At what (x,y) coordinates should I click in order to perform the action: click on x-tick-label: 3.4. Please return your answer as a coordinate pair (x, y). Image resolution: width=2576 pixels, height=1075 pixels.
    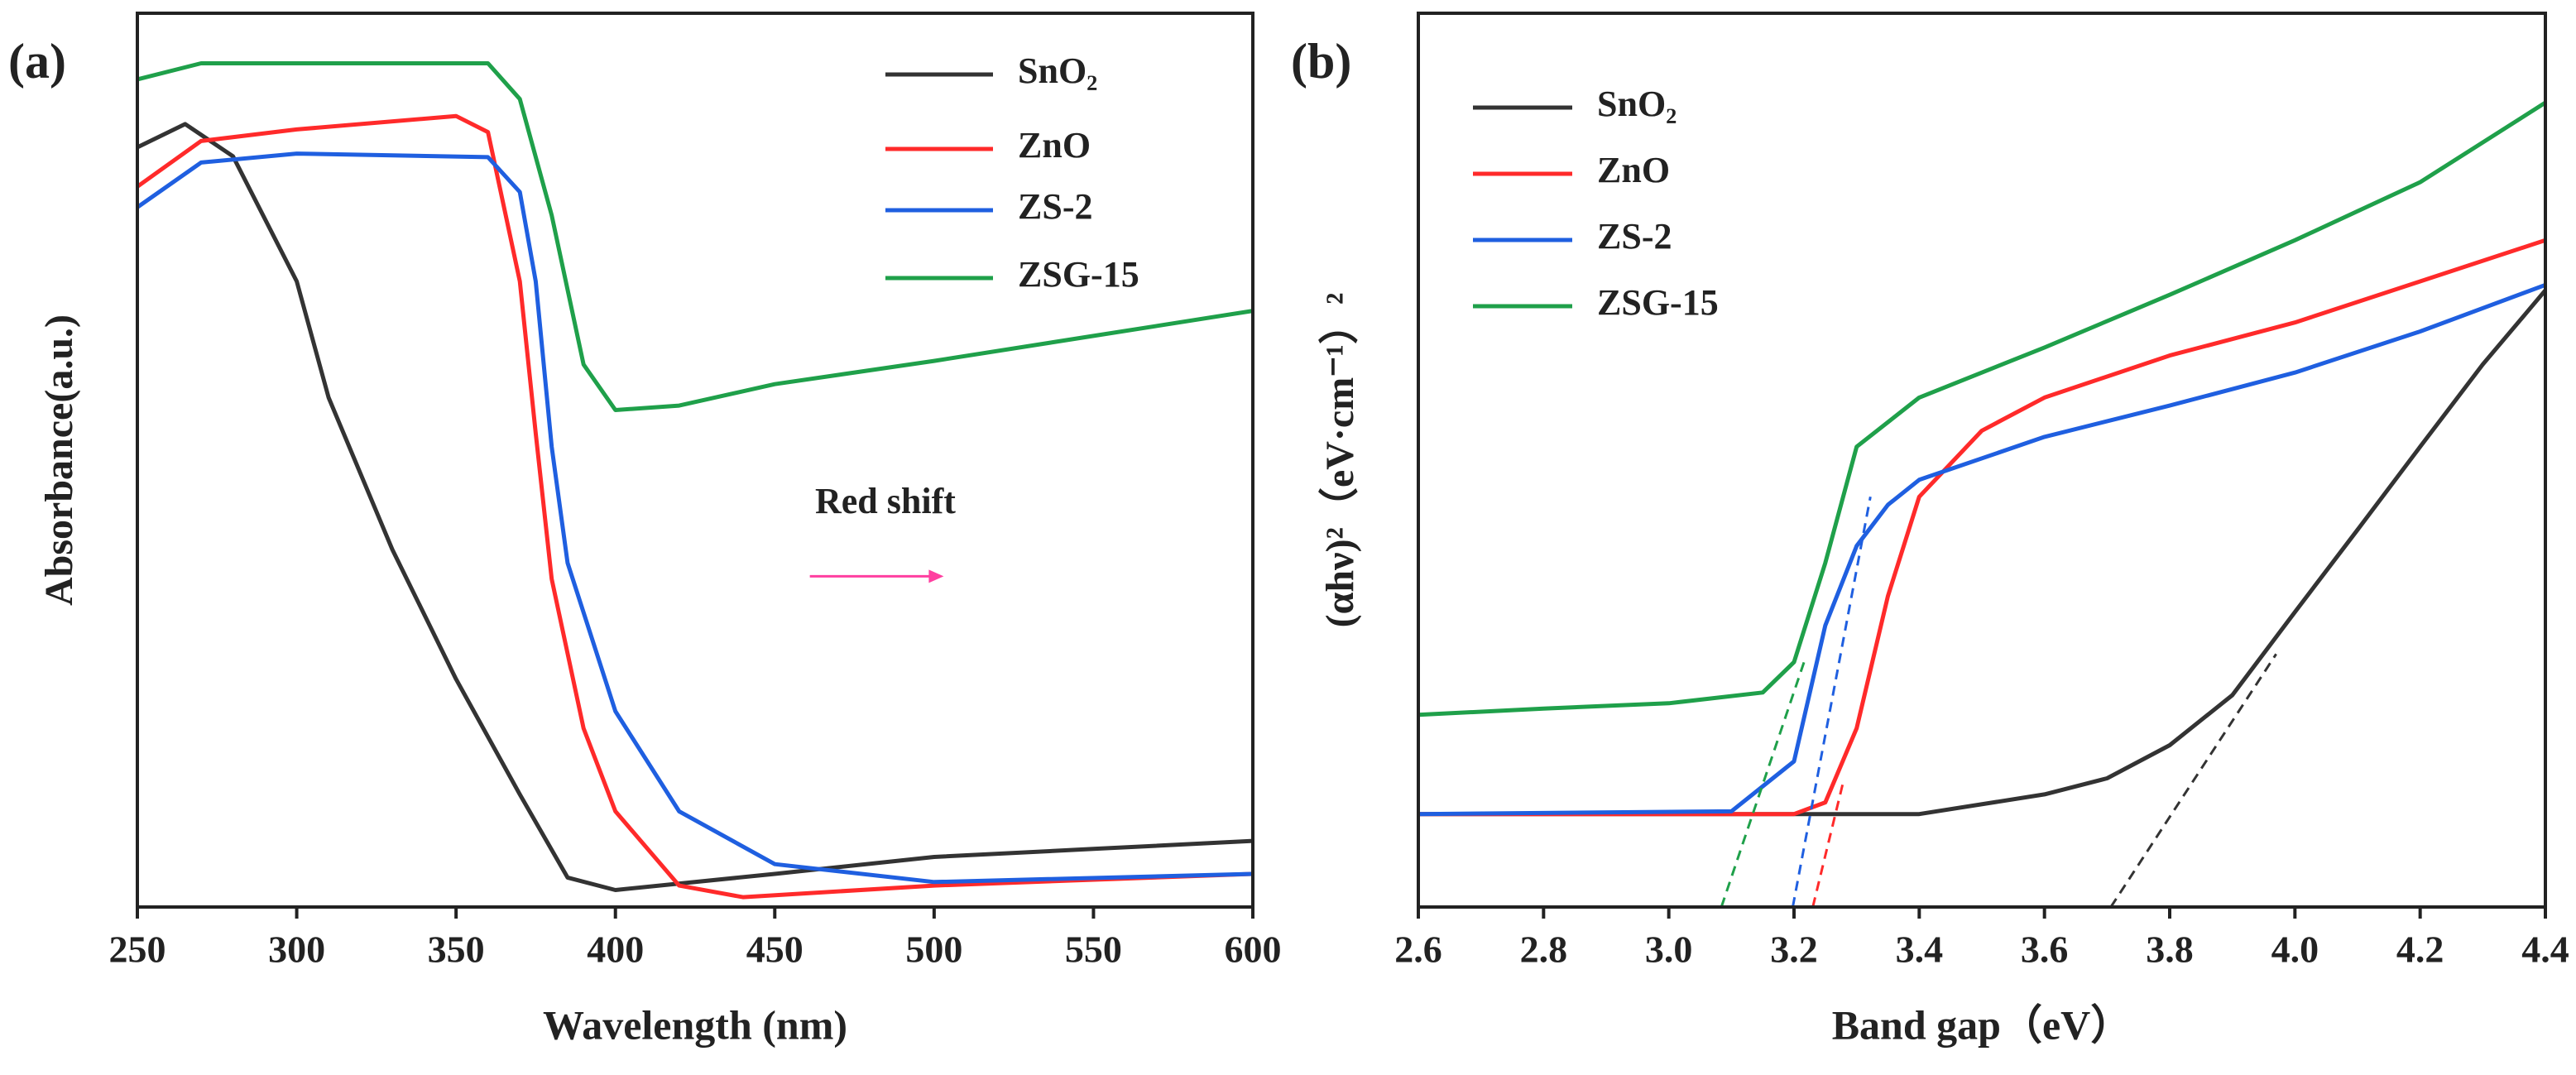
    Looking at the image, I should click on (1920, 950).